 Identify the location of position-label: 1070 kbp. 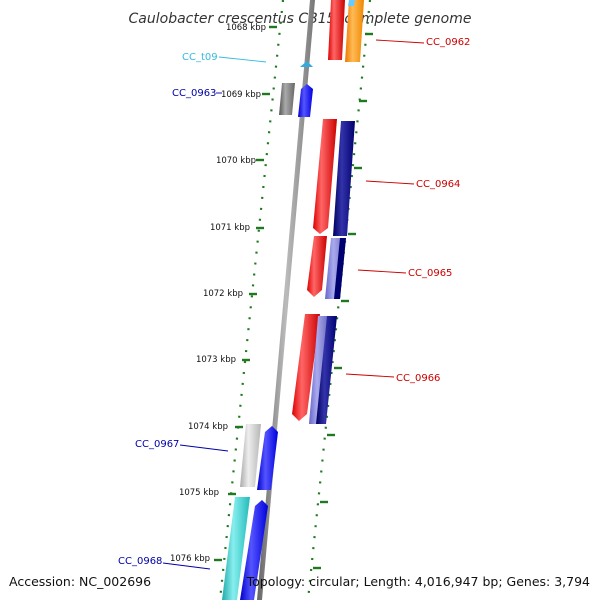
(236, 161).